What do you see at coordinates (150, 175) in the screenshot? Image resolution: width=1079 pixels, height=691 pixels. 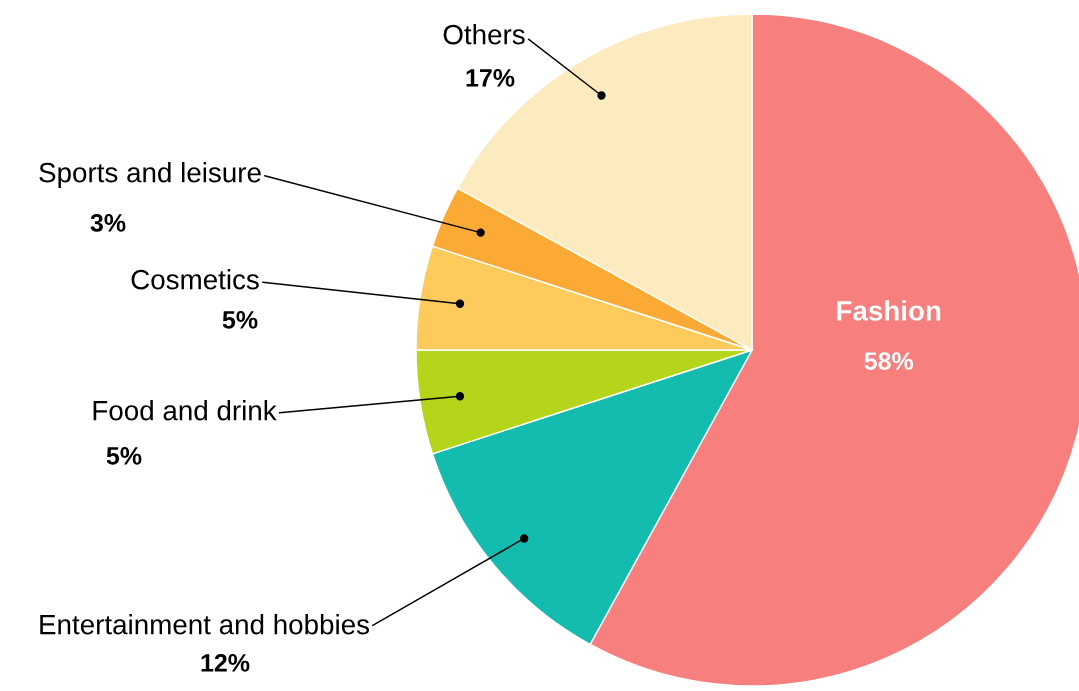 I see `slice-label: Sports and leisure` at bounding box center [150, 175].